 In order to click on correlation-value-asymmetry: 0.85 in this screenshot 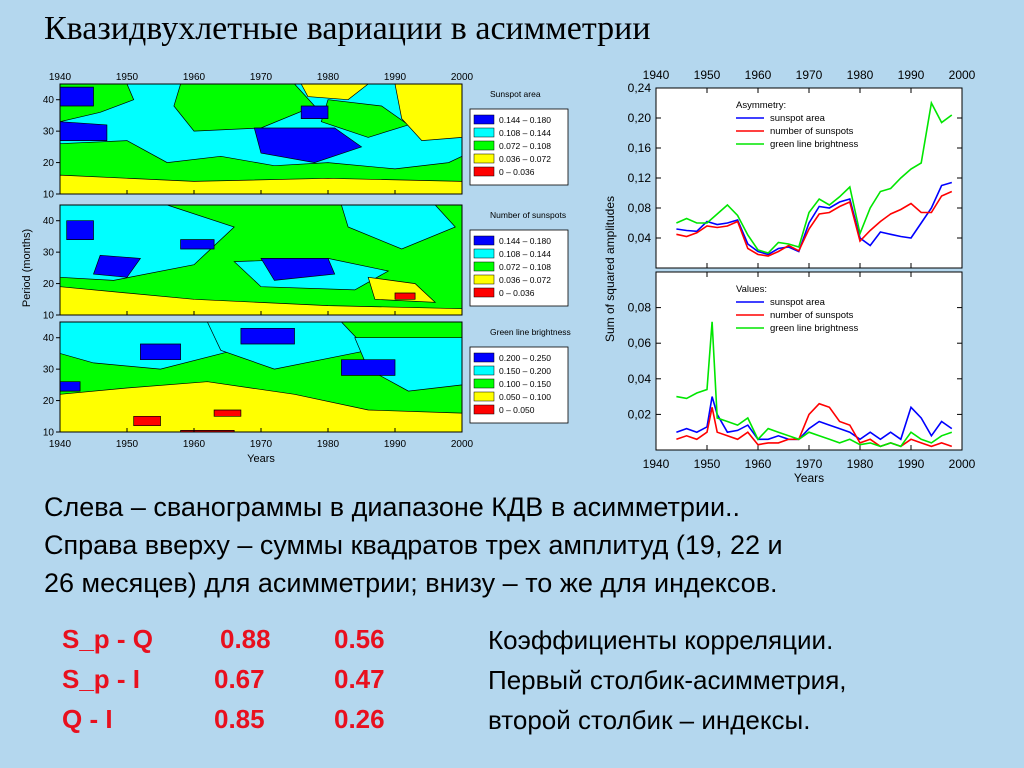, I will do `click(239, 719)`.